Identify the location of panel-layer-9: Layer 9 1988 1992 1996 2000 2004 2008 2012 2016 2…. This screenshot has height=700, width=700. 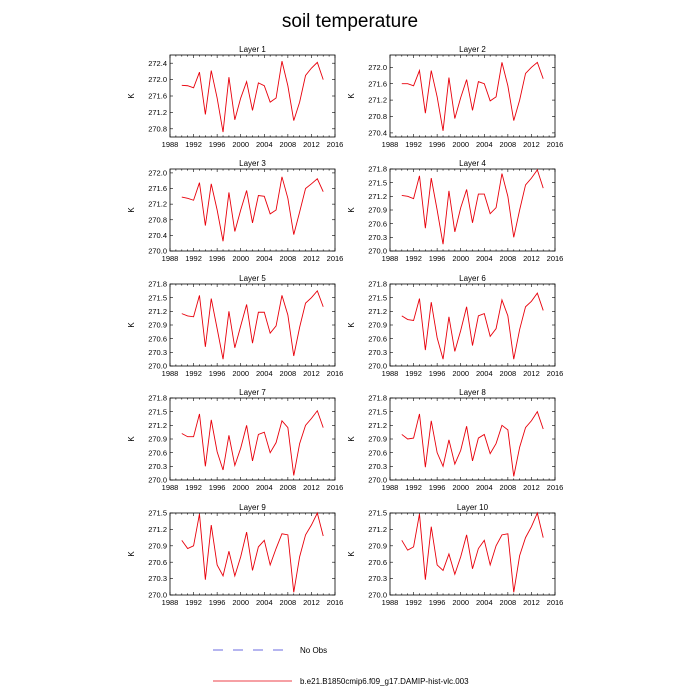
(235, 555).